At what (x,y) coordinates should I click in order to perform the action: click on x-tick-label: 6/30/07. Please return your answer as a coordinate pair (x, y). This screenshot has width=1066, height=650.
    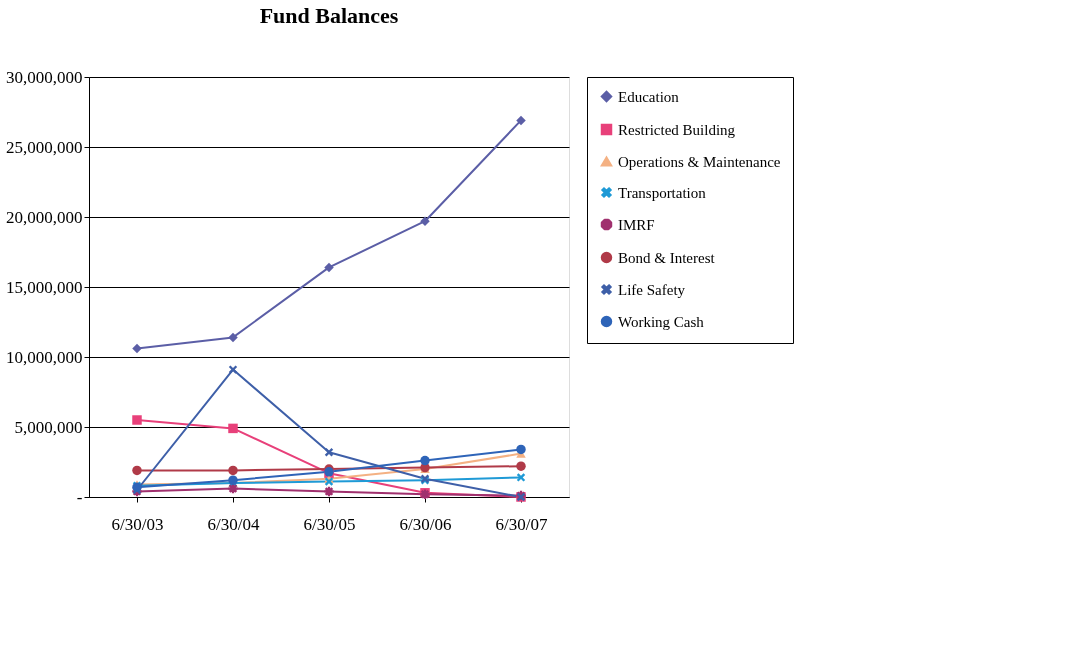
    Looking at the image, I should click on (521, 524).